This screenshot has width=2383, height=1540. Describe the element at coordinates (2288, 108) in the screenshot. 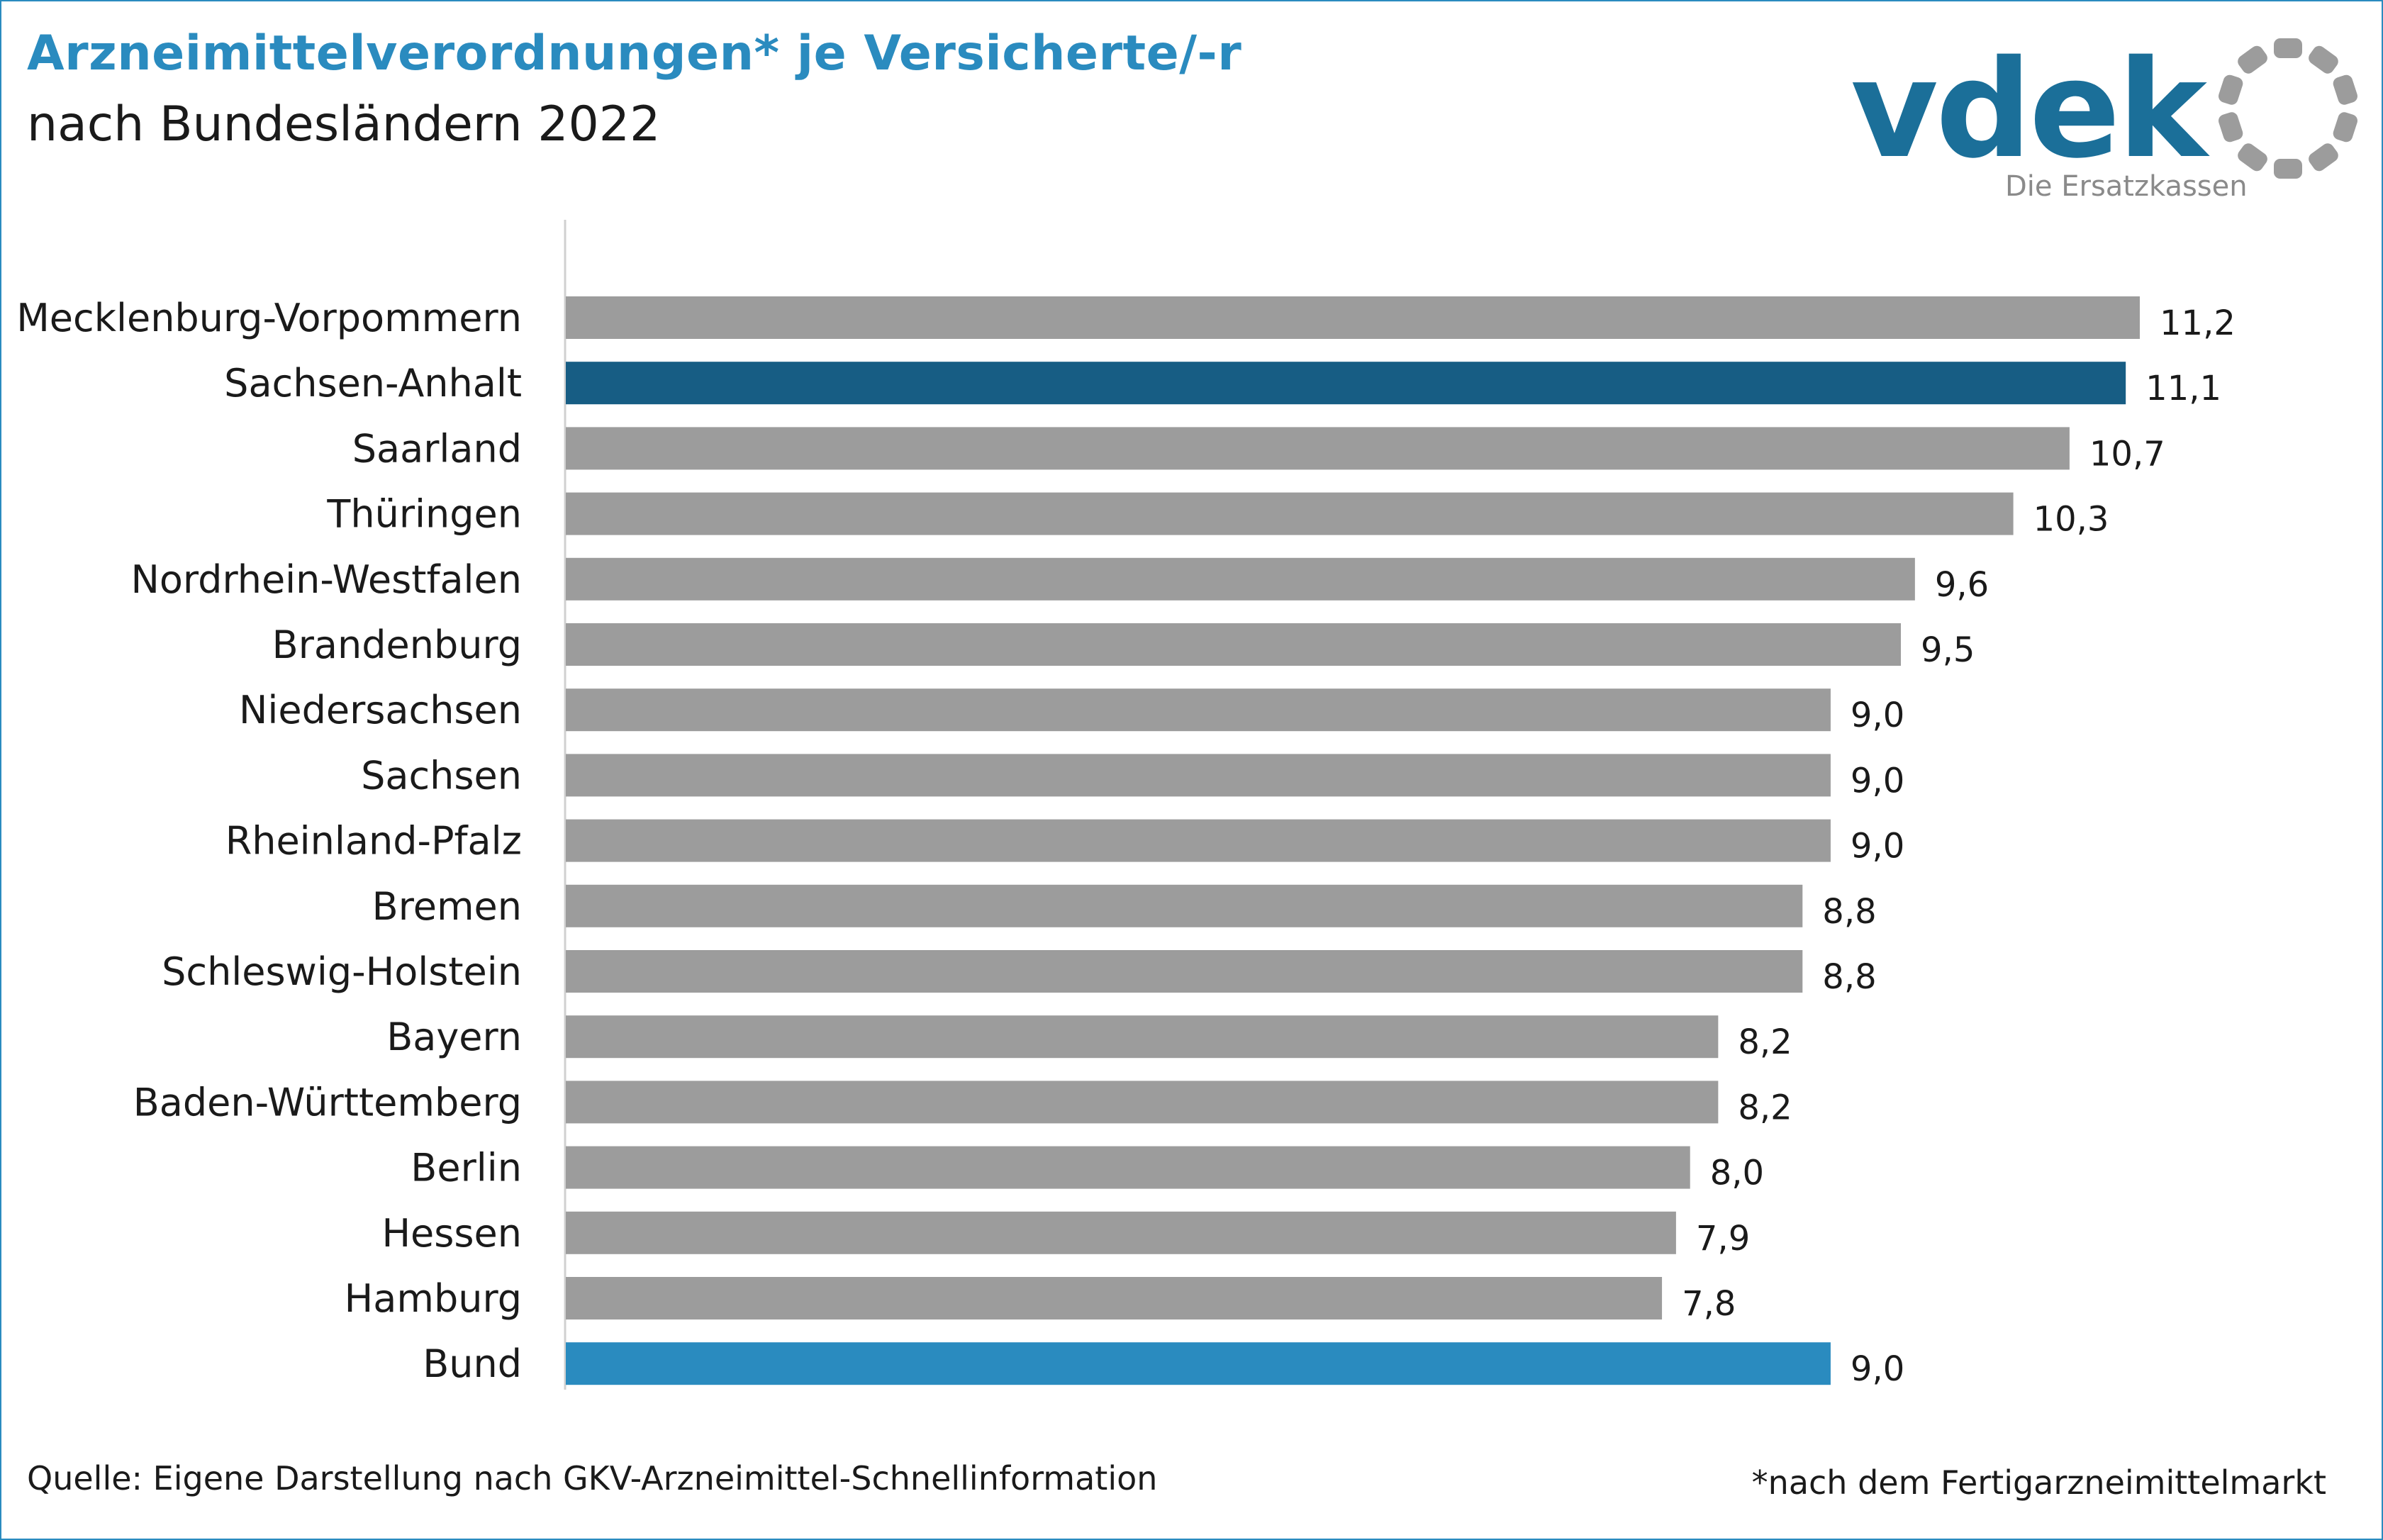

I see `logo-ring-icon` at that location.